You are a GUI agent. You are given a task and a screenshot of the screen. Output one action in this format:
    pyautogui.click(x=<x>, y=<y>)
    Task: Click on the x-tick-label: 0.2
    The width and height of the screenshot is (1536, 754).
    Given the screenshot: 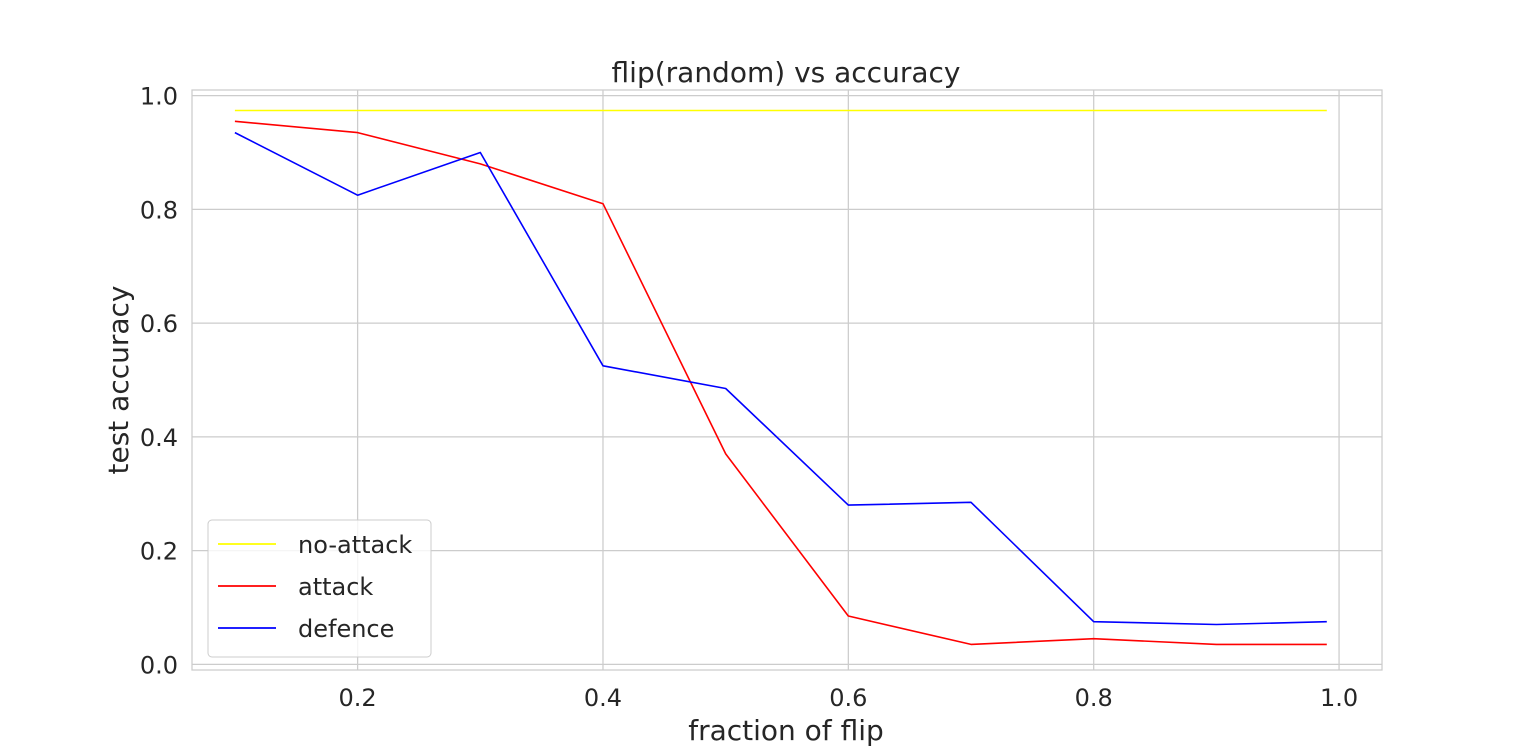 What is the action you would take?
    pyautogui.click(x=358, y=698)
    